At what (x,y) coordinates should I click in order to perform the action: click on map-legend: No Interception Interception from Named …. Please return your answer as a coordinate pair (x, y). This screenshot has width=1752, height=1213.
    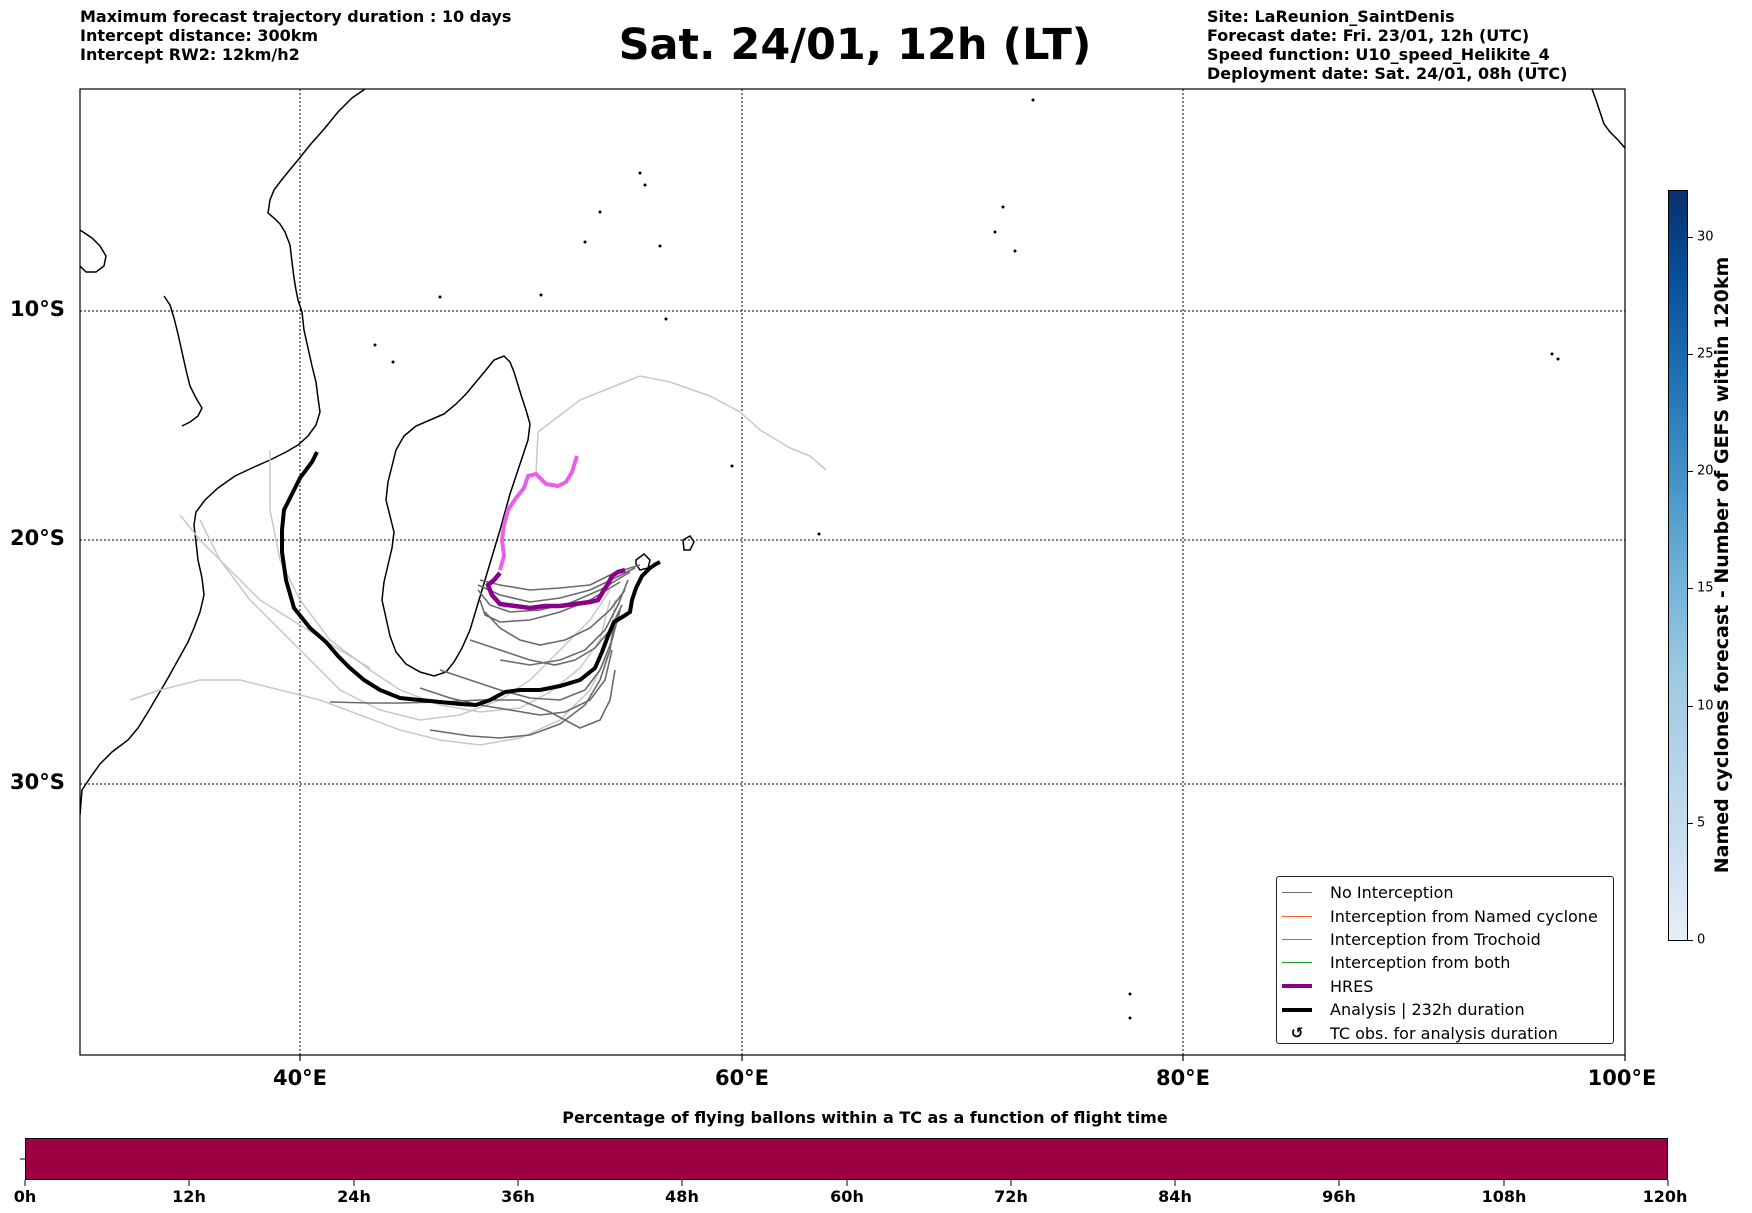
    Looking at the image, I should click on (1445, 960).